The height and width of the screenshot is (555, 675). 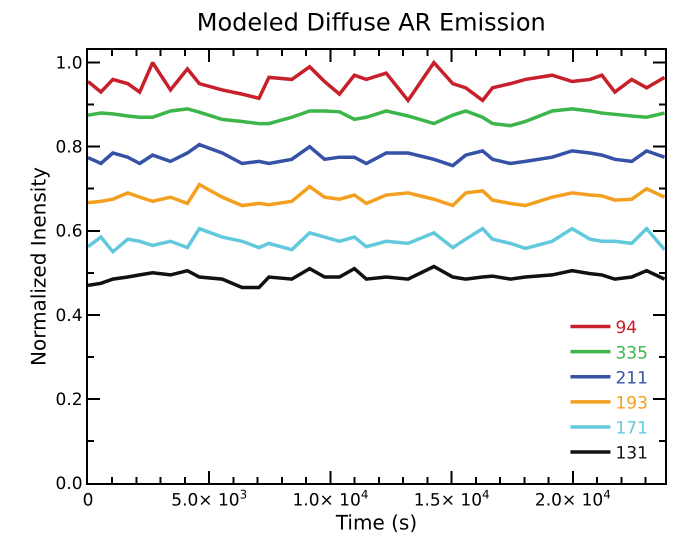 I want to click on legend-label: 94, so click(x=626, y=328).